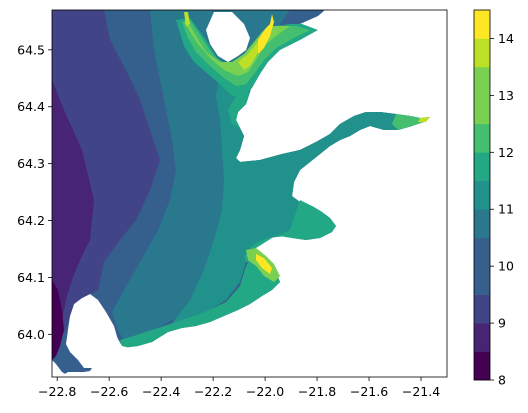  Describe the element at coordinates (264, 264) in the screenshot. I see `region-south-inlet-peak` at that location.